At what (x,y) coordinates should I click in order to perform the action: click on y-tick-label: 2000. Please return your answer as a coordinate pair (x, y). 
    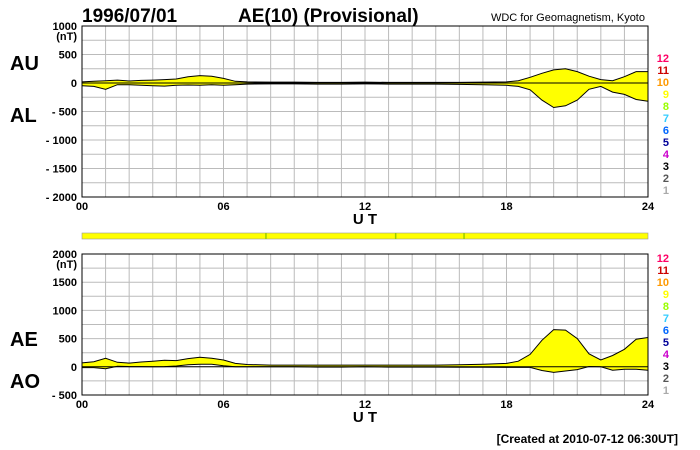
    Looking at the image, I should click on (65, 255).